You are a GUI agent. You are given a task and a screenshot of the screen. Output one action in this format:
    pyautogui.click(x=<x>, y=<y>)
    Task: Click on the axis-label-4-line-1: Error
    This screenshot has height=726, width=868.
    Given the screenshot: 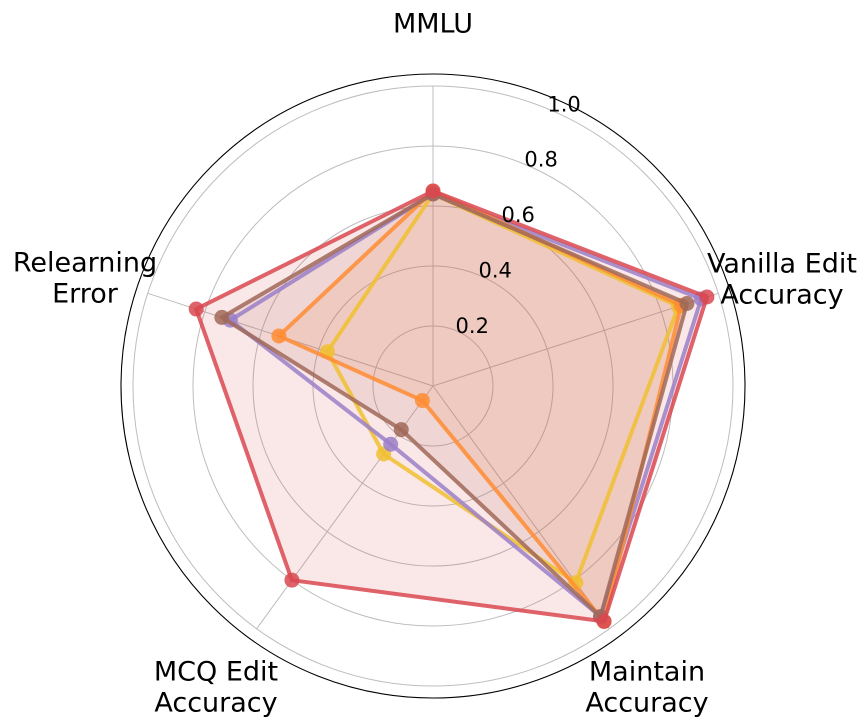 What is the action you would take?
    pyautogui.click(x=85, y=294)
    